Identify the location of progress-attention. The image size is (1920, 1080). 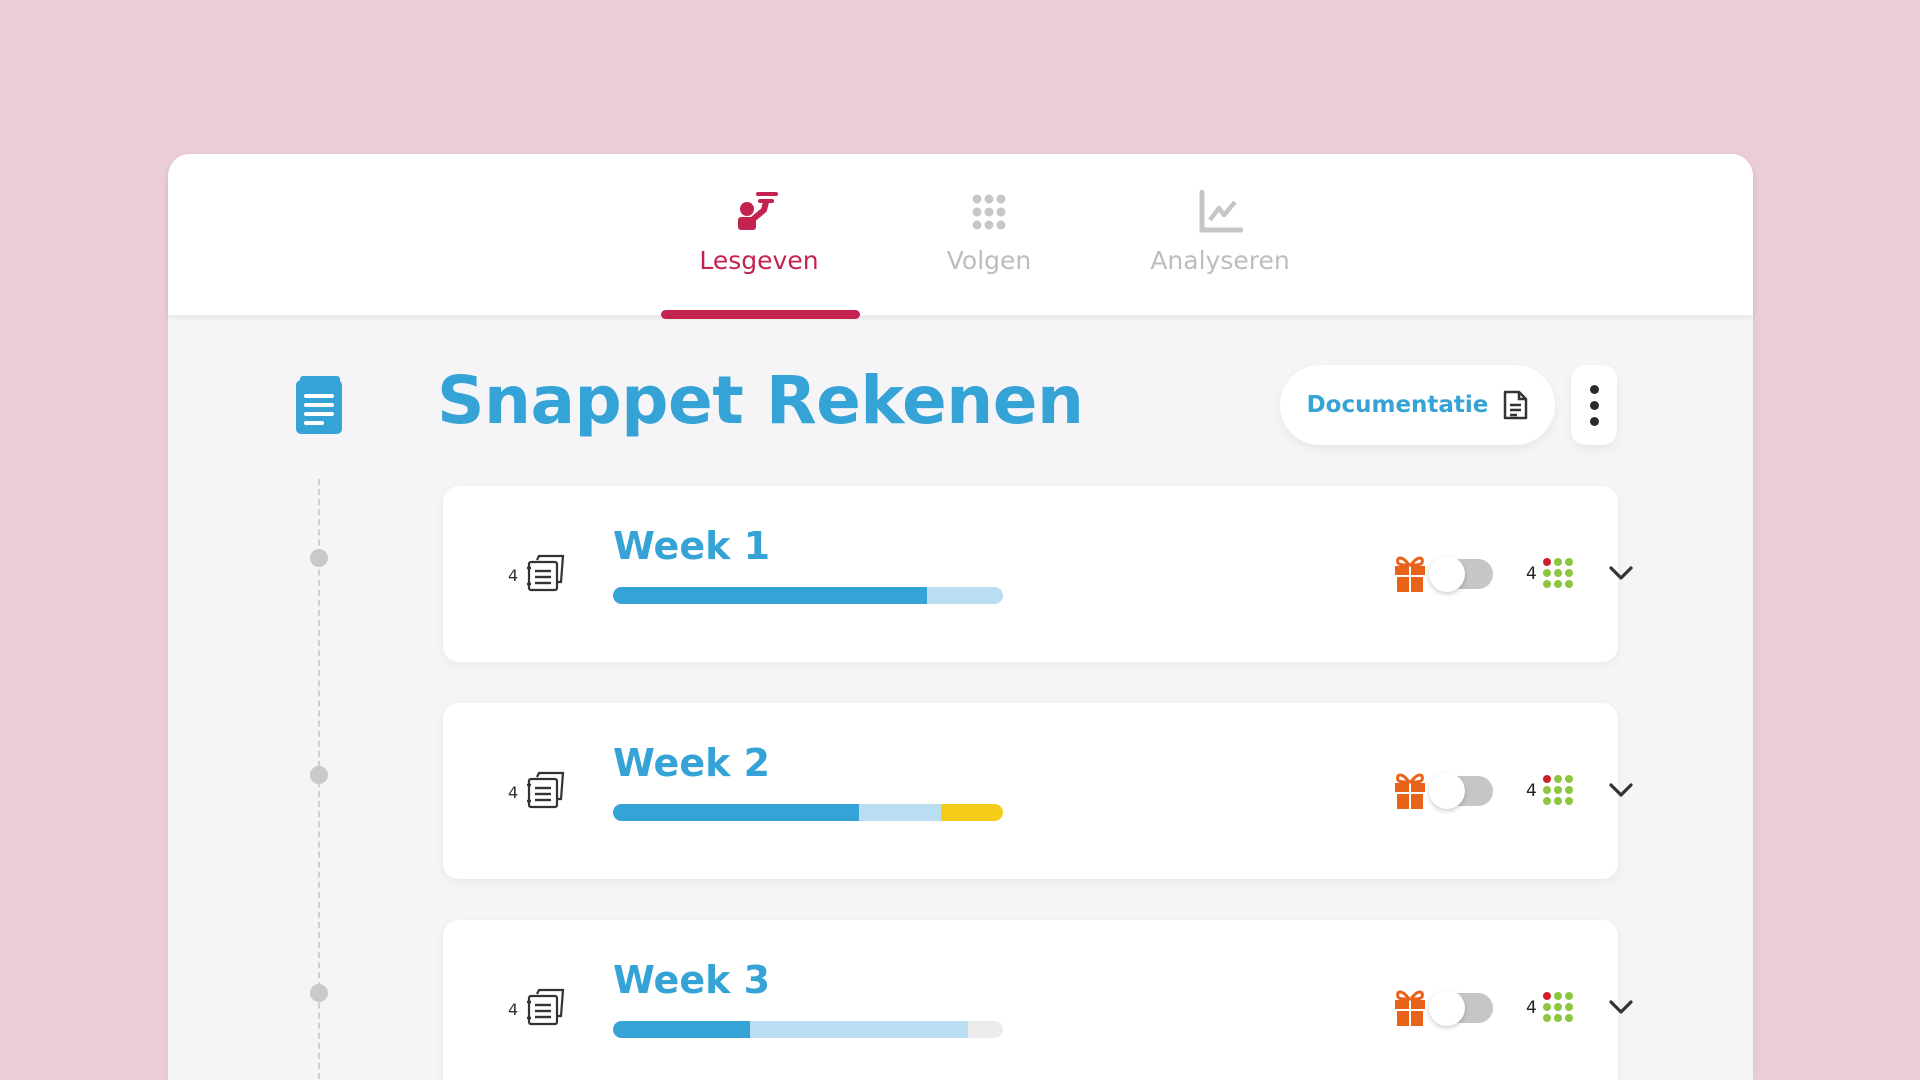
(971, 812).